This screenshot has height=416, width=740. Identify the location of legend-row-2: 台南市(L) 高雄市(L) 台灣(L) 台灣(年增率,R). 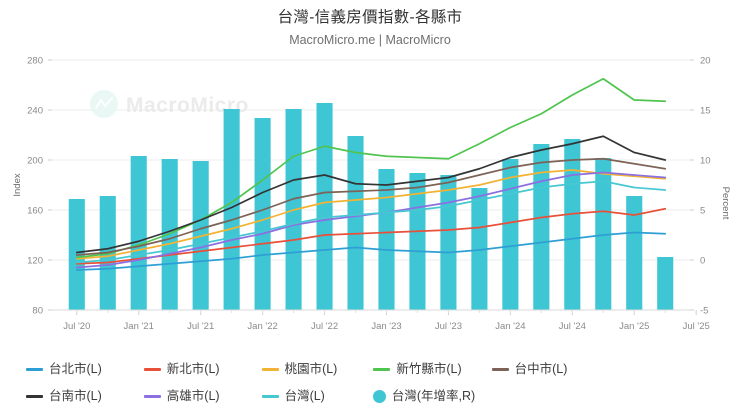
(370, 396).